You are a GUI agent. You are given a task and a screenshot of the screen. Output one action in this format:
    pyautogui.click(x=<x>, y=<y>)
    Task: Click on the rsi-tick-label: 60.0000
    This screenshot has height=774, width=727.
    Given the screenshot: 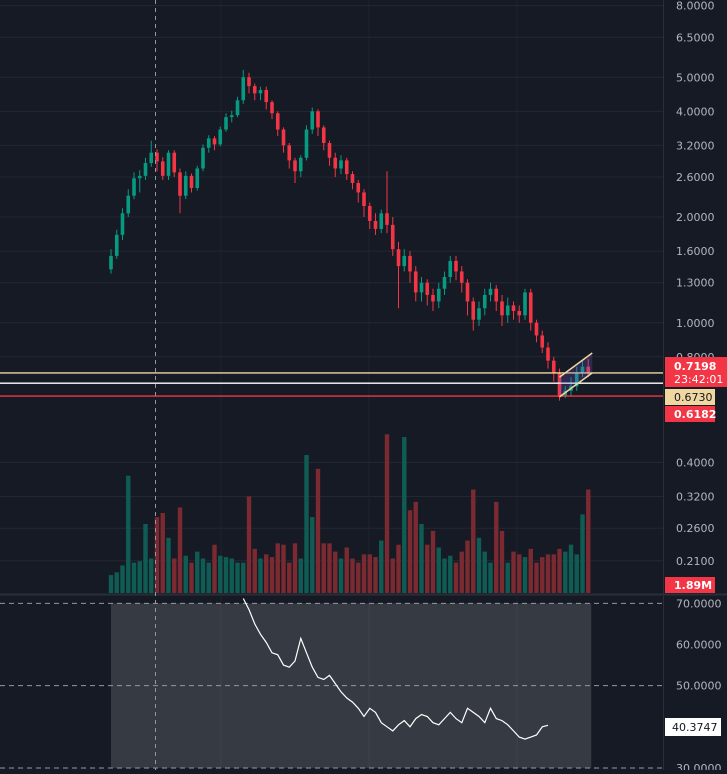 What is the action you would take?
    pyautogui.click(x=699, y=645)
    